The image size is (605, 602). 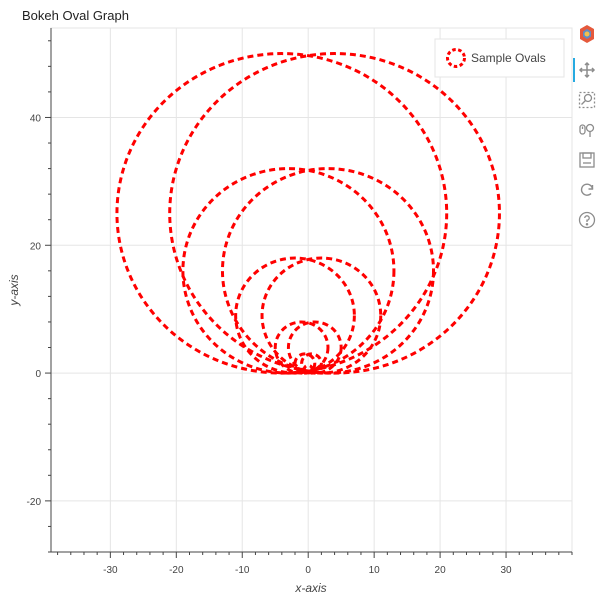 I want to click on y-tick-label: 20, so click(x=36, y=246).